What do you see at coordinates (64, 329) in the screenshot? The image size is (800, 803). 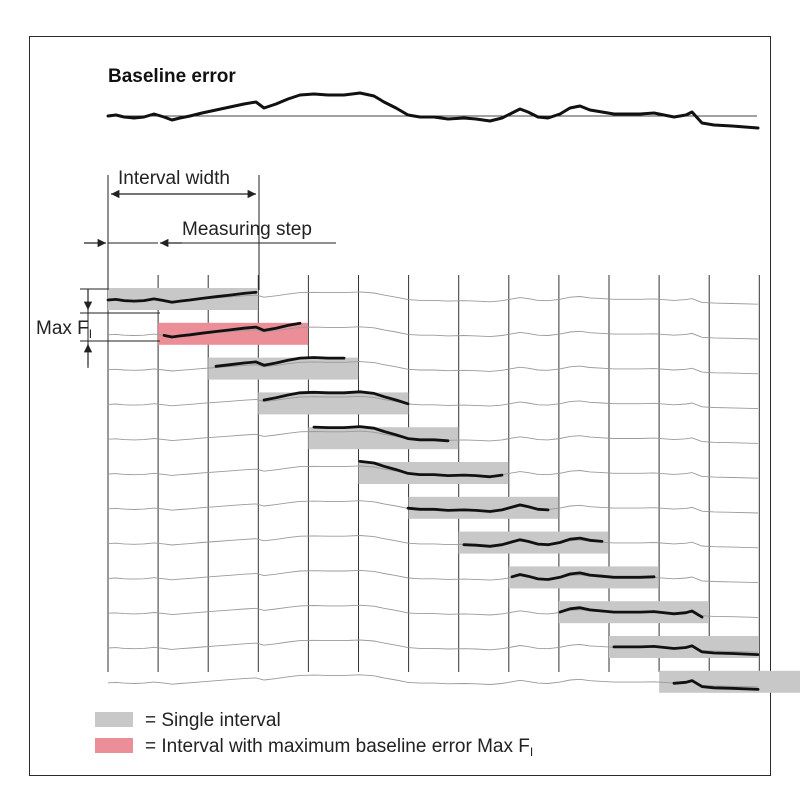 I see `max-fi-label: Max FI` at bounding box center [64, 329].